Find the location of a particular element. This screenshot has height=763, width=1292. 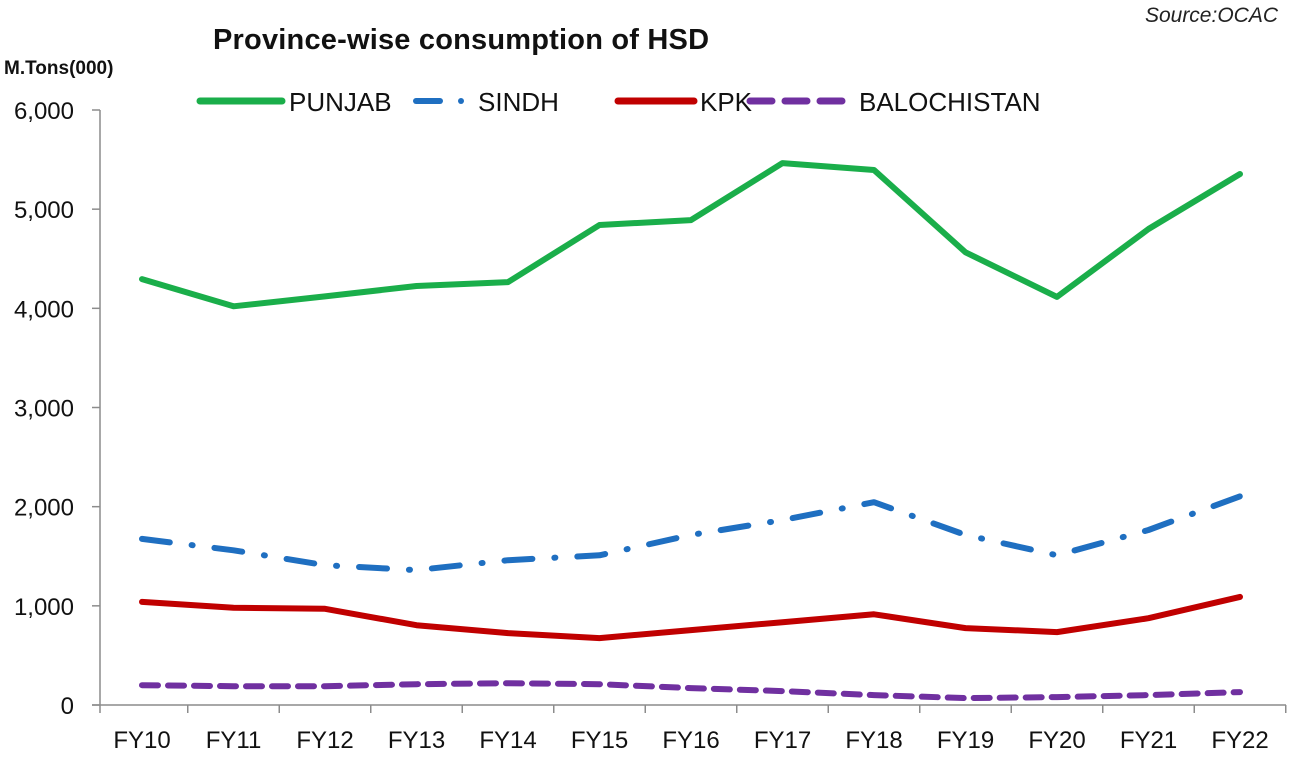

legend-item-balochistan: BALOCHISTAN is located at coordinates (893, 102).